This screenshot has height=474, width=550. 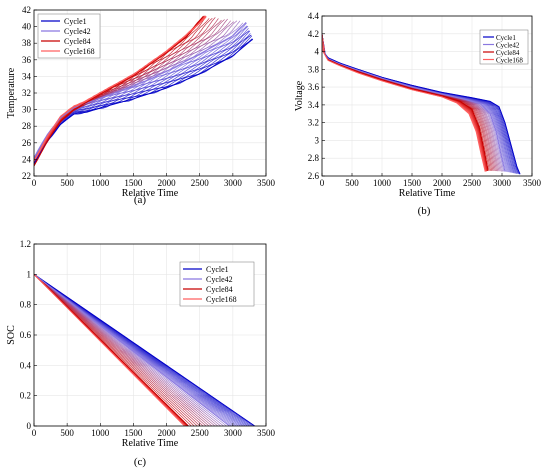 What do you see at coordinates (27, 76) in the screenshot?
I see `y-tick-label: 34` at bounding box center [27, 76].